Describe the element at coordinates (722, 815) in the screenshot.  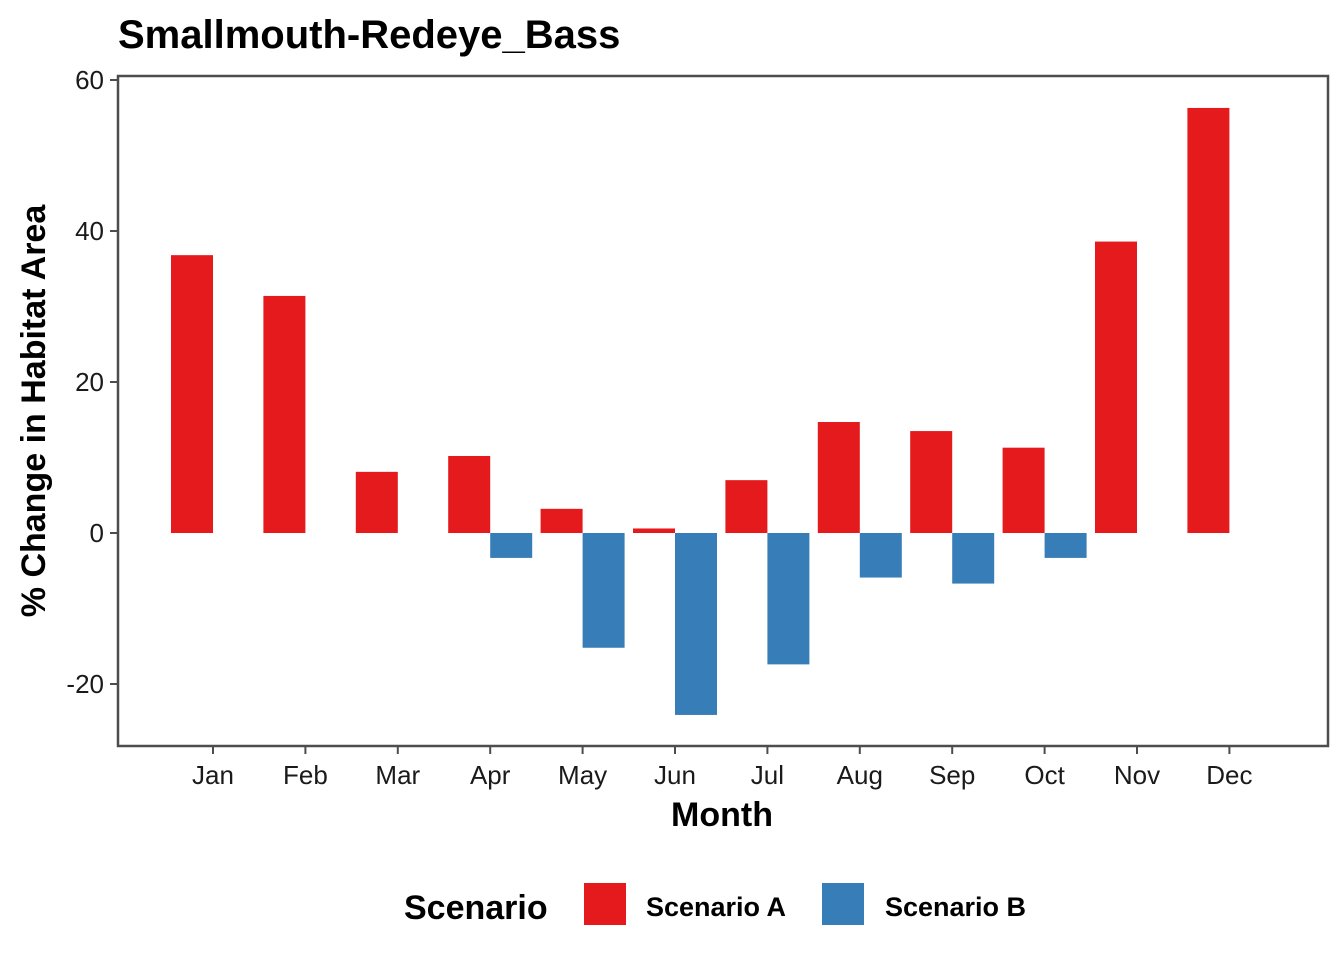
I see `x-axis-title: Month` at that location.